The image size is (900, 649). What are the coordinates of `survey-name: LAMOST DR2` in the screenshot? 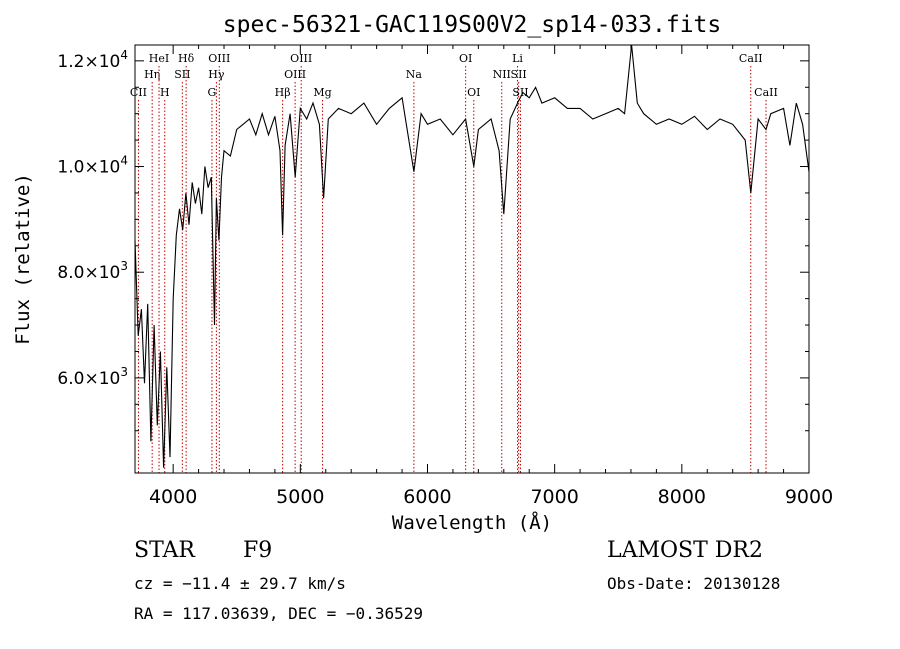 It's located at (685, 550).